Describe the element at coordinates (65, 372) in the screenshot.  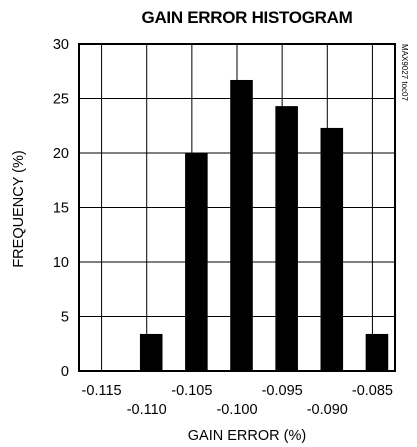
I see `y-tick-label: 0` at that location.